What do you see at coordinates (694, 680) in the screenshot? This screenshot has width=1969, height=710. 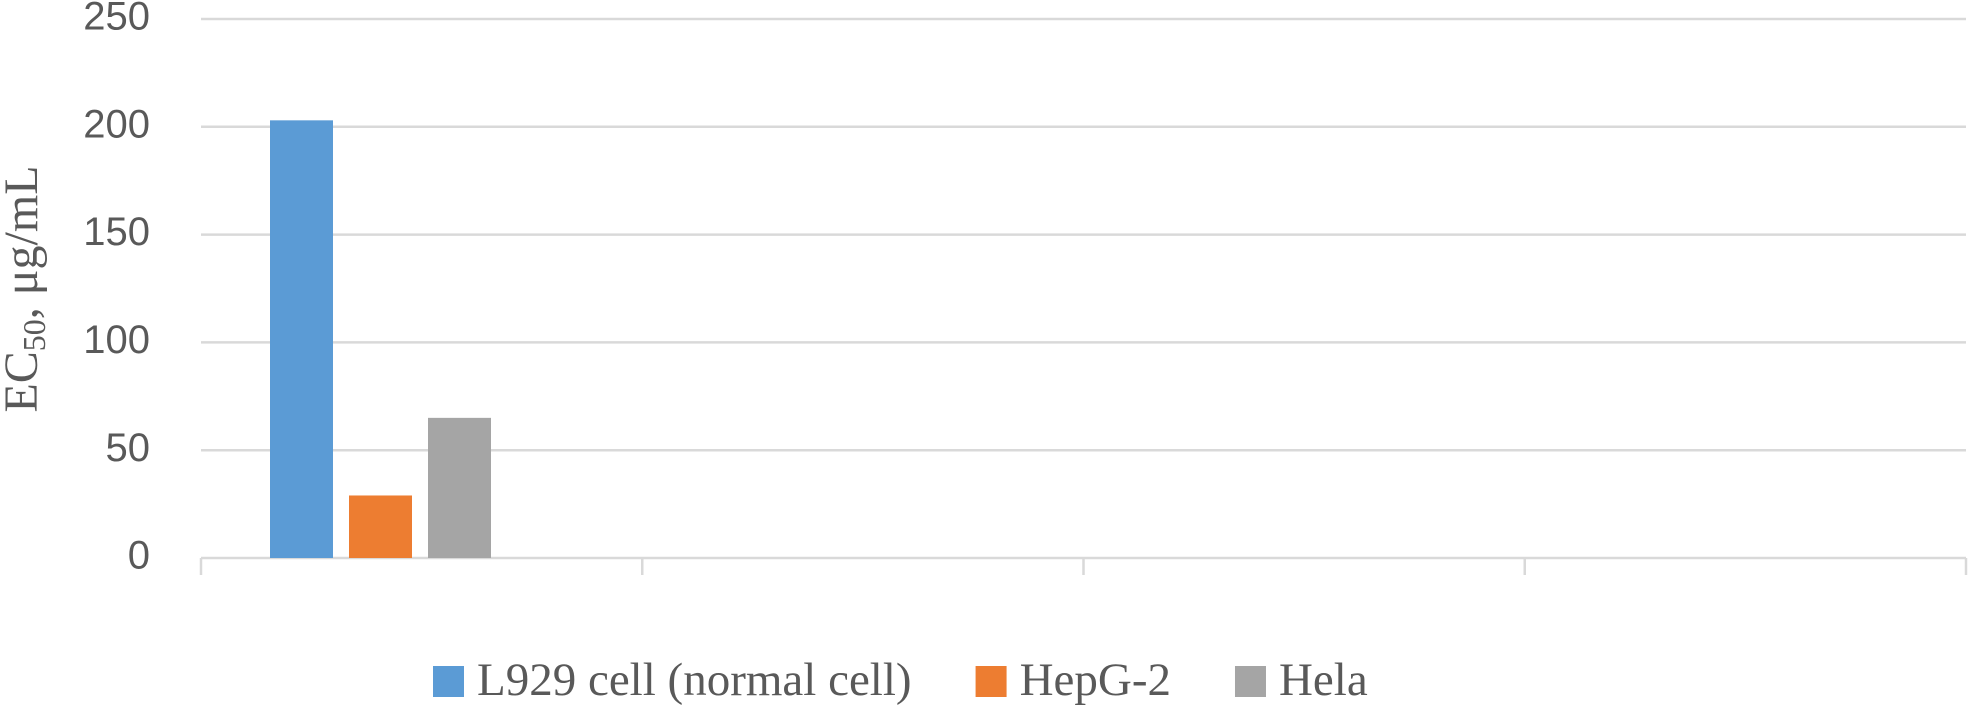 I see `legend-label: L929 cell (normal cell)` at bounding box center [694, 680].